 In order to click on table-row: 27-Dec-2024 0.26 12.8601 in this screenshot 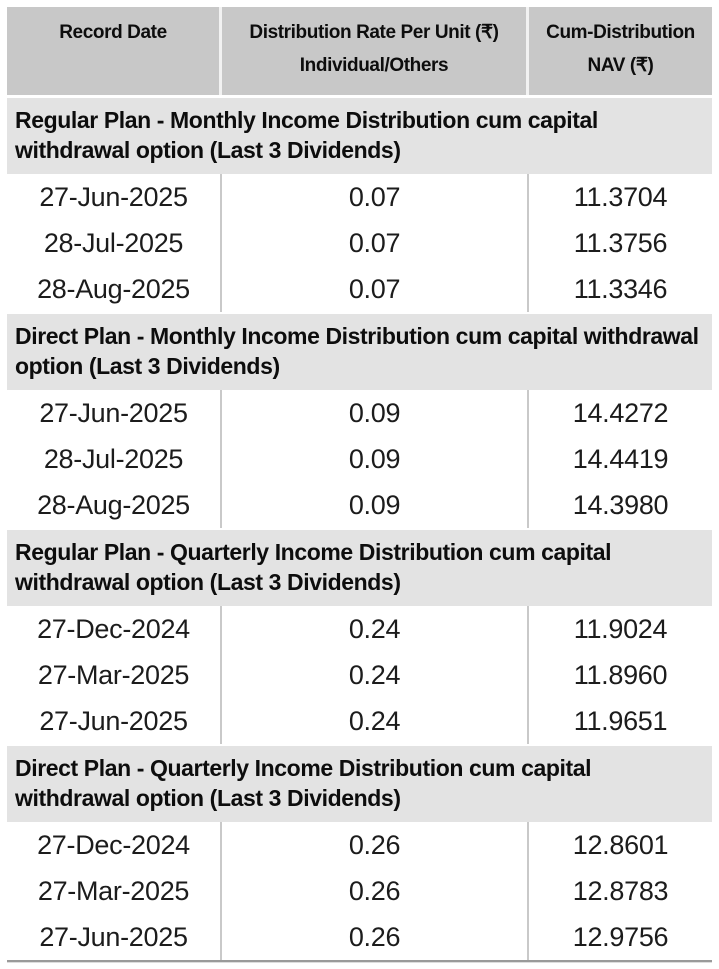, I will do `click(359, 845)`.